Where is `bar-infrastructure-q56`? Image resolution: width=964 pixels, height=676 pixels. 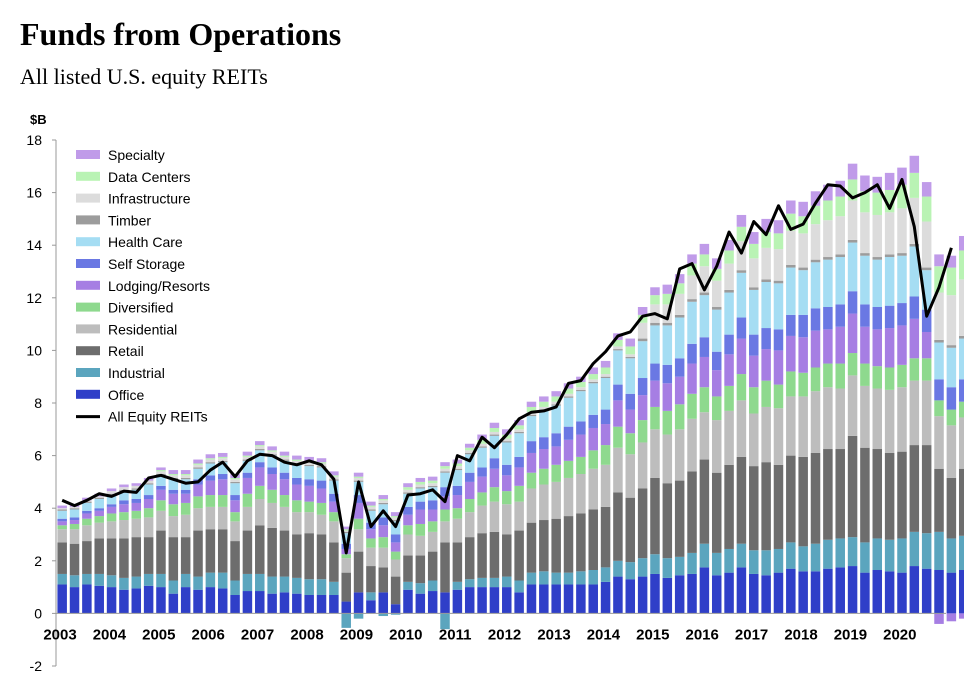
bar-infrastructure-q56 is located at coordinates (754, 273).